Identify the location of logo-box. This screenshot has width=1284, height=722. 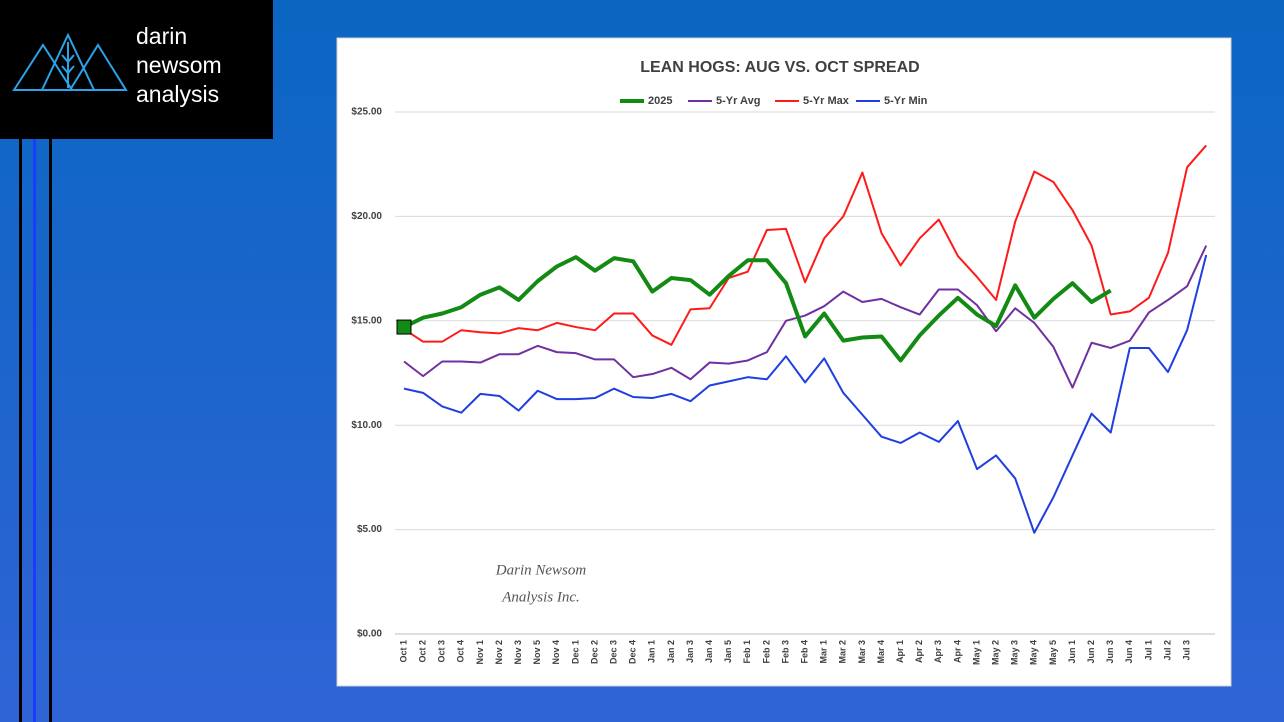
(136, 69).